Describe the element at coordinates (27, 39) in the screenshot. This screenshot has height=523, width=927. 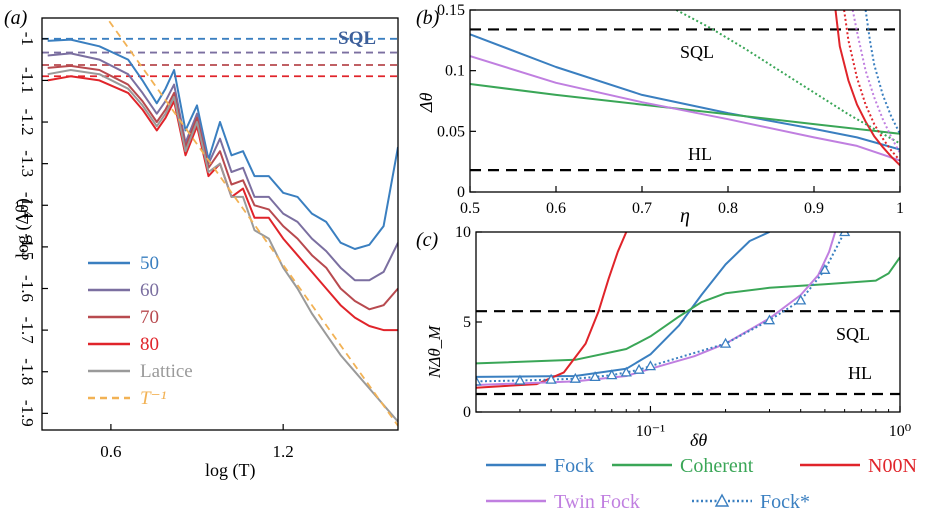
I see `panel-a-ytick-label: -1` at that location.